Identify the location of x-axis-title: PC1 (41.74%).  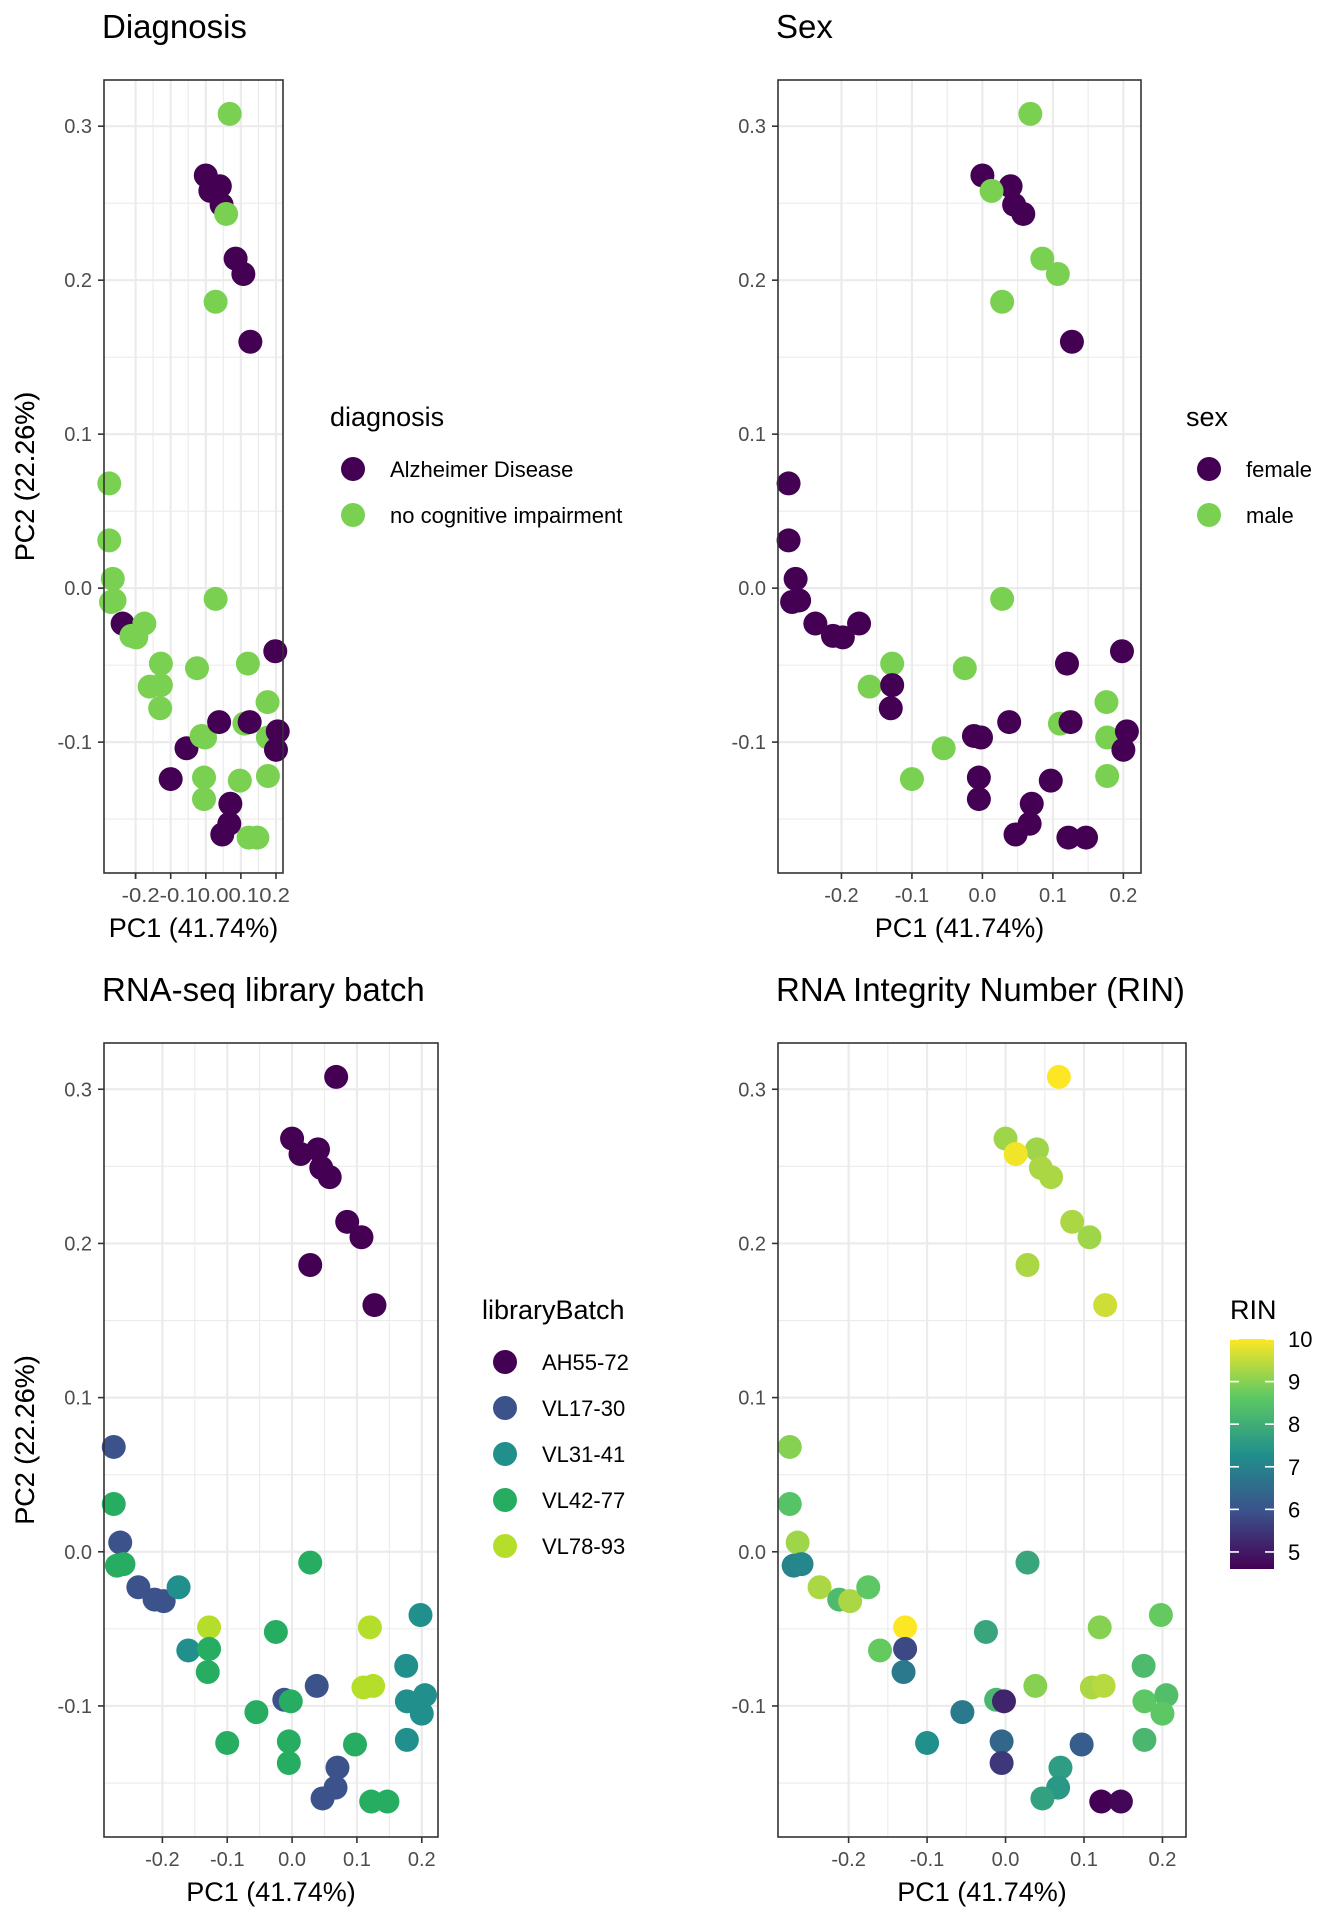
(194, 928).